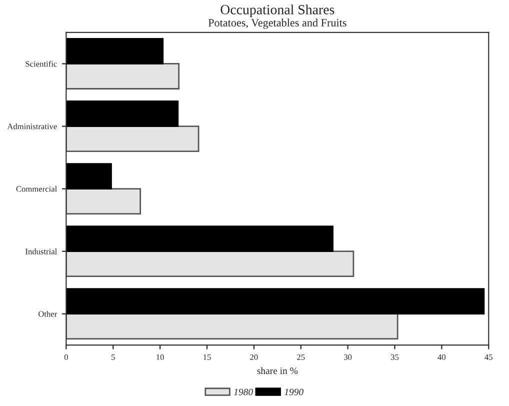 The height and width of the screenshot is (406, 509). I want to click on x-tick-label: 5, so click(113, 357).